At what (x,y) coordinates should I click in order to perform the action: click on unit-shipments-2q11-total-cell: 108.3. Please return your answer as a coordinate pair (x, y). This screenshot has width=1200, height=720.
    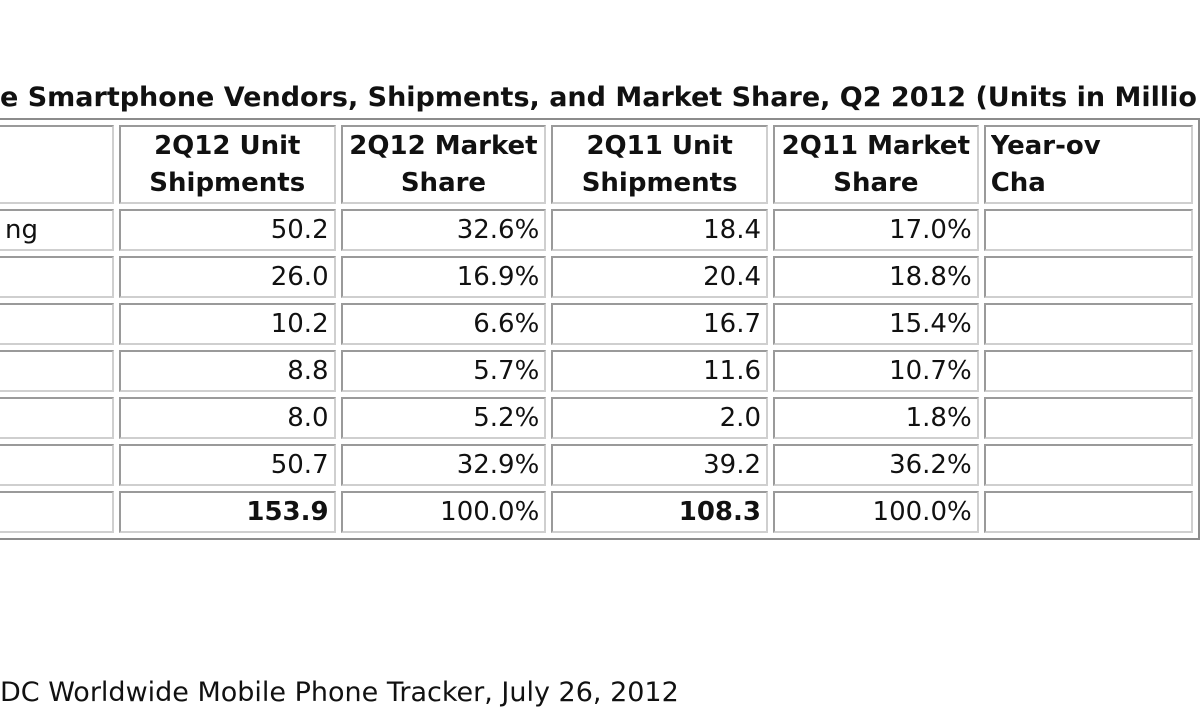
    Looking at the image, I should click on (659, 512).